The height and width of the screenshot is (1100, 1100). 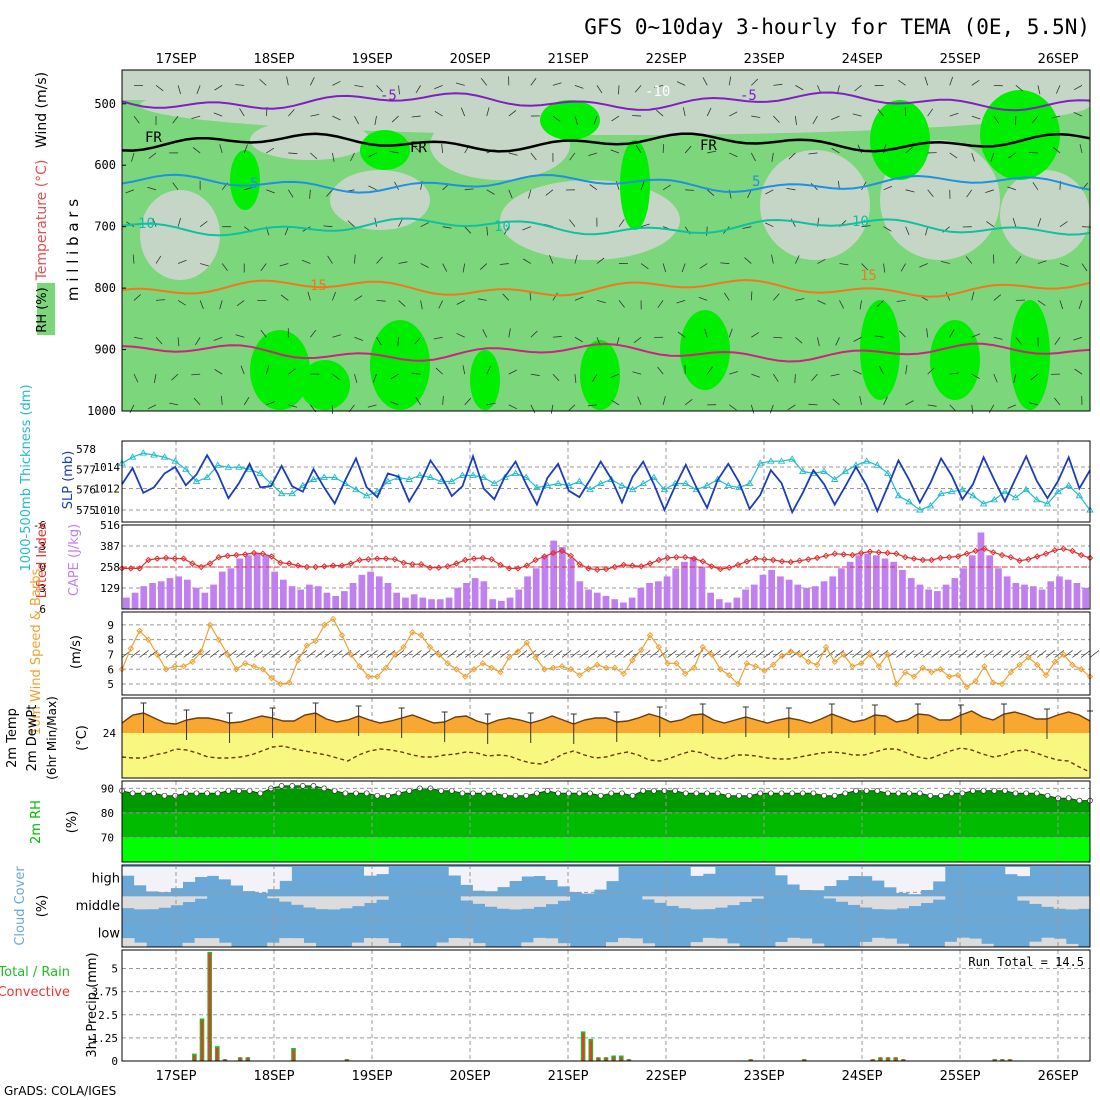 I want to click on chart-title: GFS 0~10day 3-hourly for TEMA (0E, 5.5N), so click(x=837, y=27).